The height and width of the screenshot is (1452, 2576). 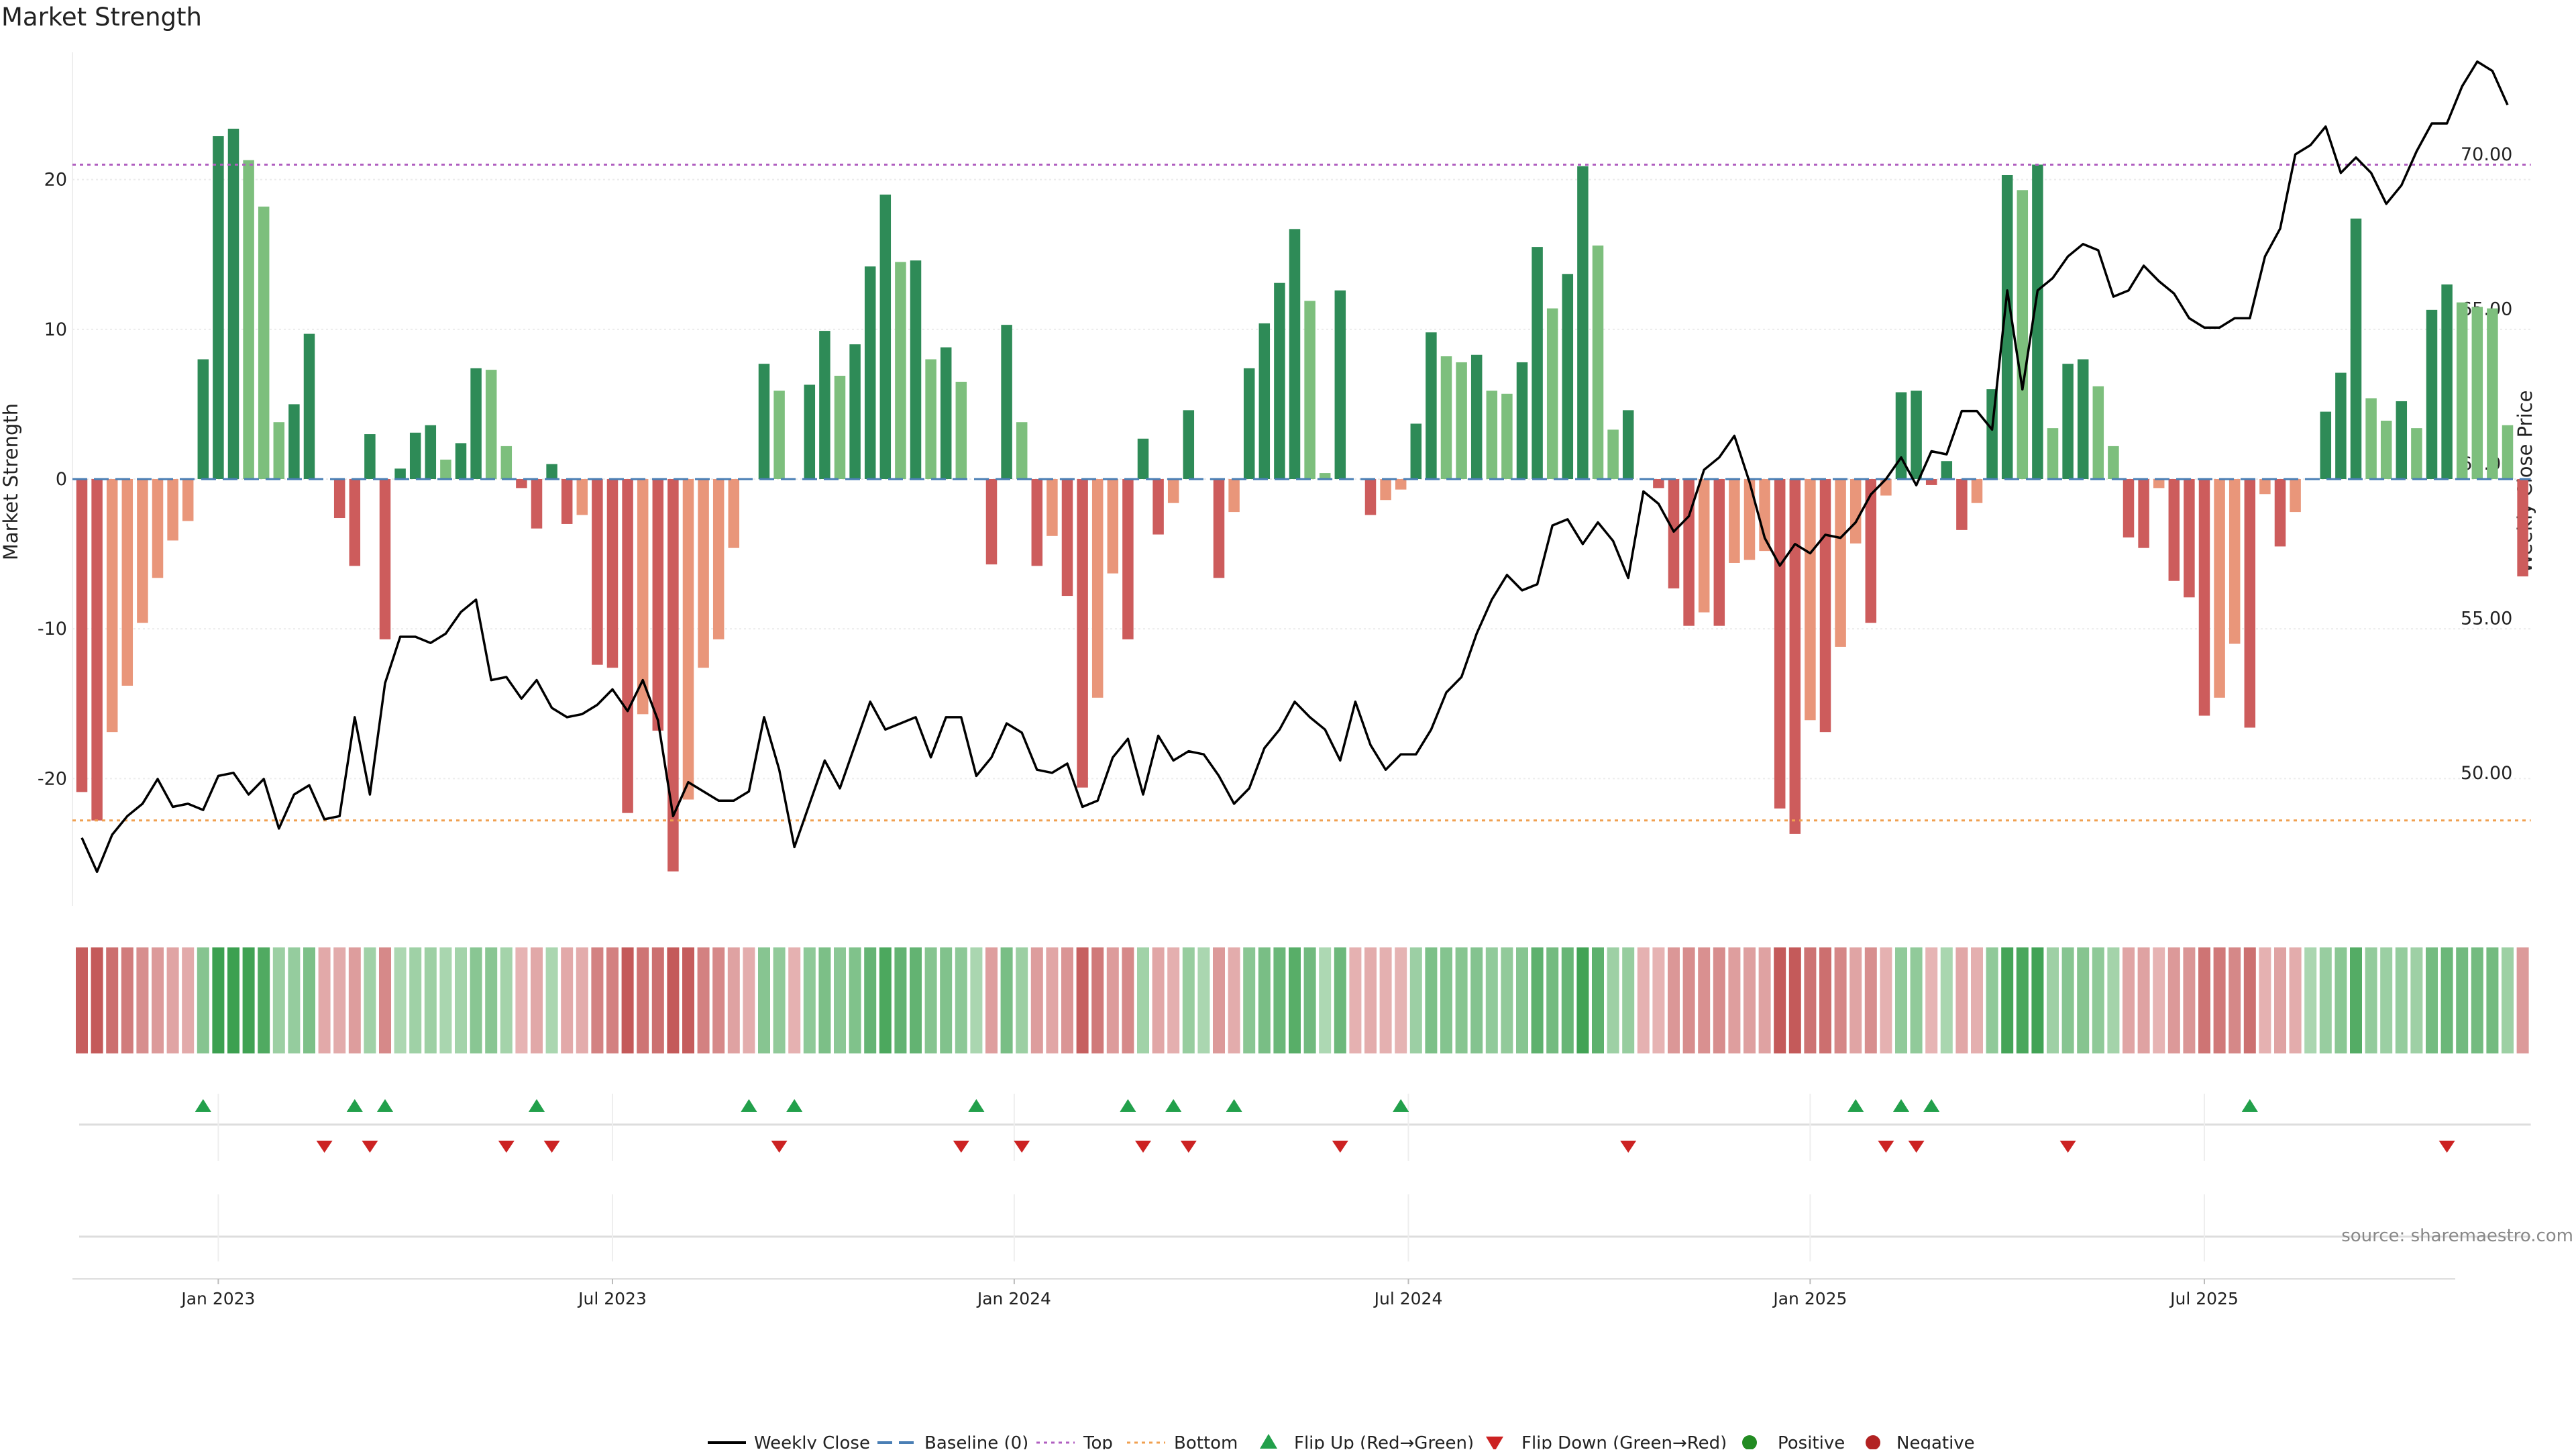 What do you see at coordinates (1013, 1298) in the screenshot?
I see `x-tick-label: Jan 2024` at bounding box center [1013, 1298].